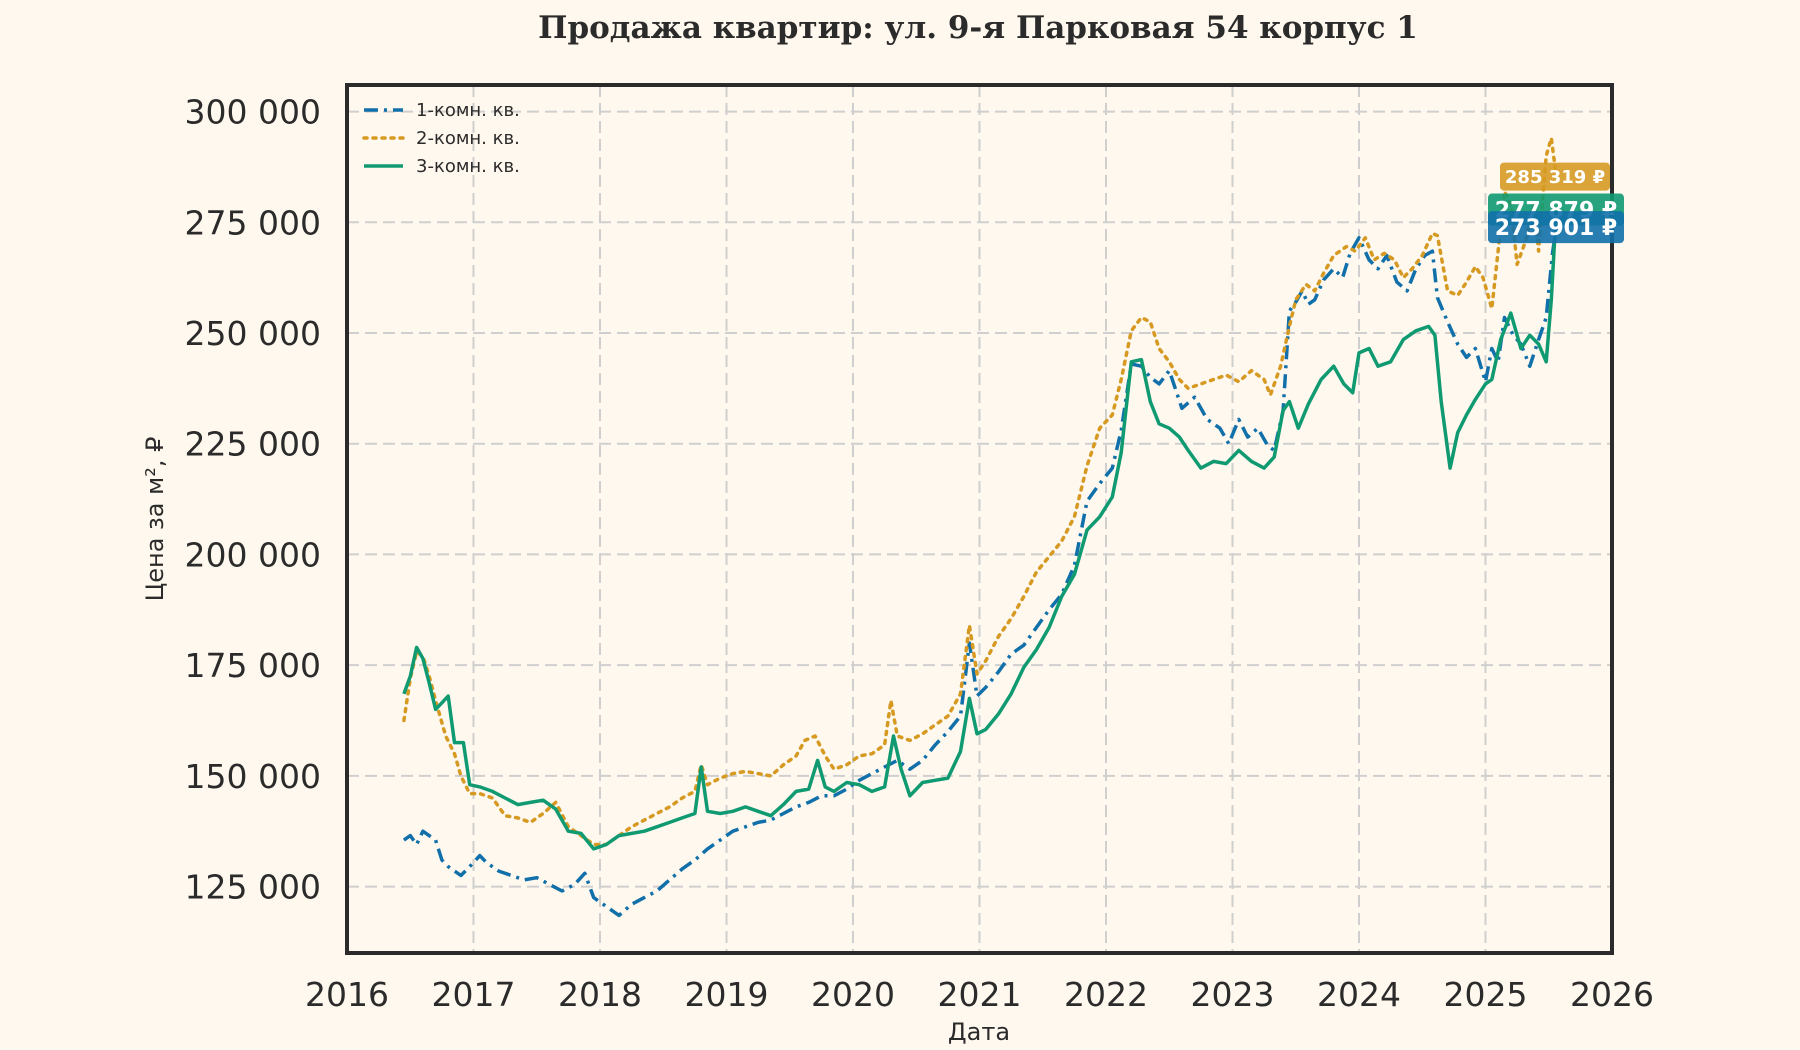 This screenshot has width=1800, height=1050. I want to click on y-tick-label: 225 000, so click(253, 444).